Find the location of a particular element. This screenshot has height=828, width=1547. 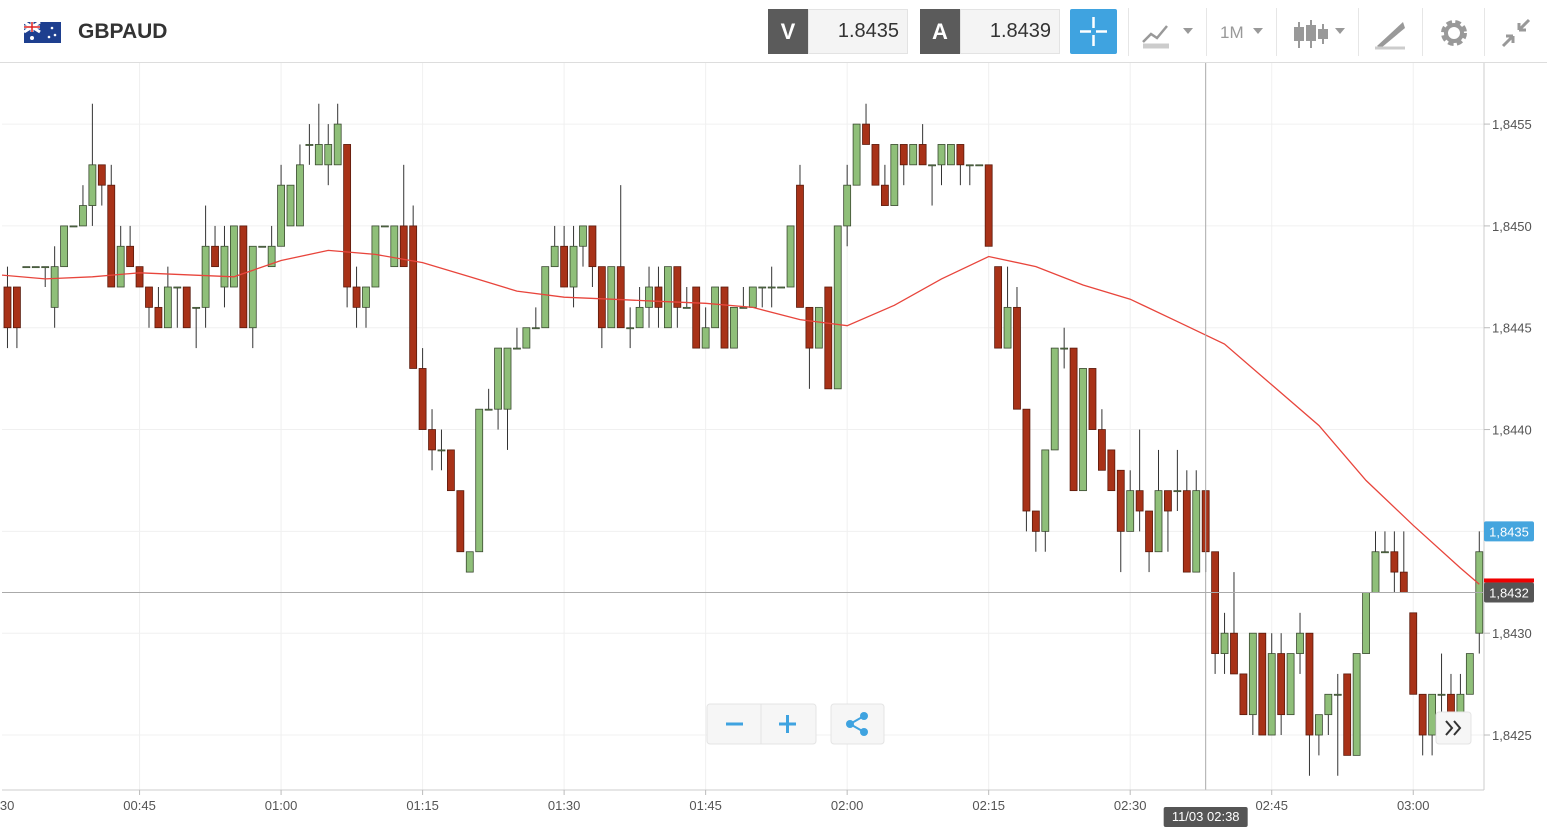

y-tick-label: 1,8440 is located at coordinates (1512, 430).